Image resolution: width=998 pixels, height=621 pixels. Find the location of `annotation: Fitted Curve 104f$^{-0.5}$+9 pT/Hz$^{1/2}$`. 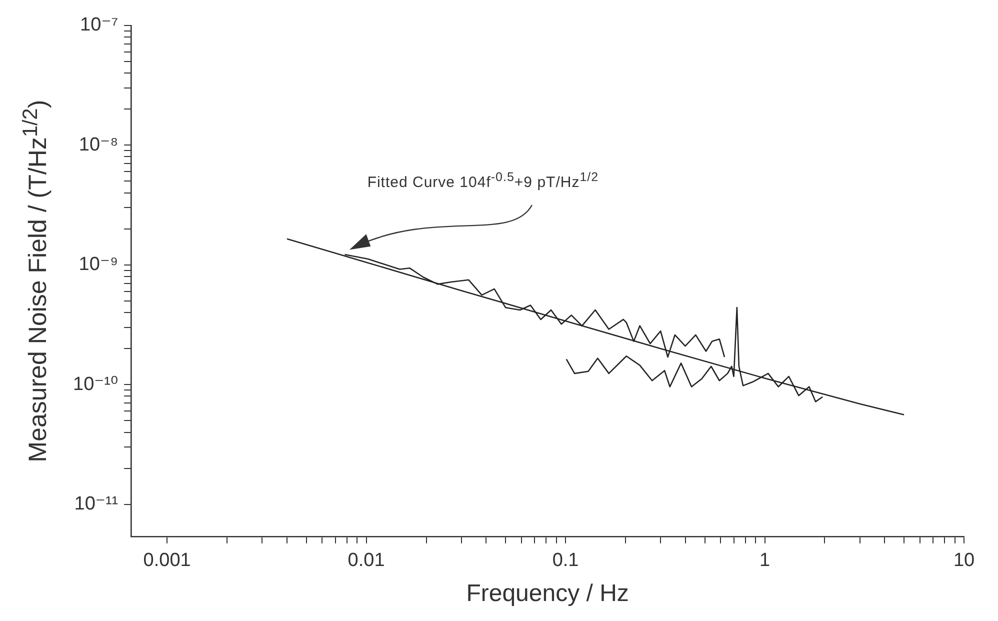

annotation: Fitted Curve 104f$^{-0.5}$+9 pT/Hz$^{1/2}$ is located at coordinates (483, 181).